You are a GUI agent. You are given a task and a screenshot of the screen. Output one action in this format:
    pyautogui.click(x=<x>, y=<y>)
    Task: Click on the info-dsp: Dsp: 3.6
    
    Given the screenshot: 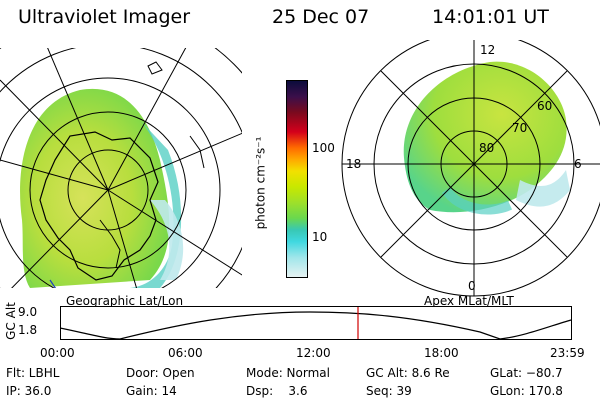 What is the action you would take?
    pyautogui.click(x=277, y=391)
    